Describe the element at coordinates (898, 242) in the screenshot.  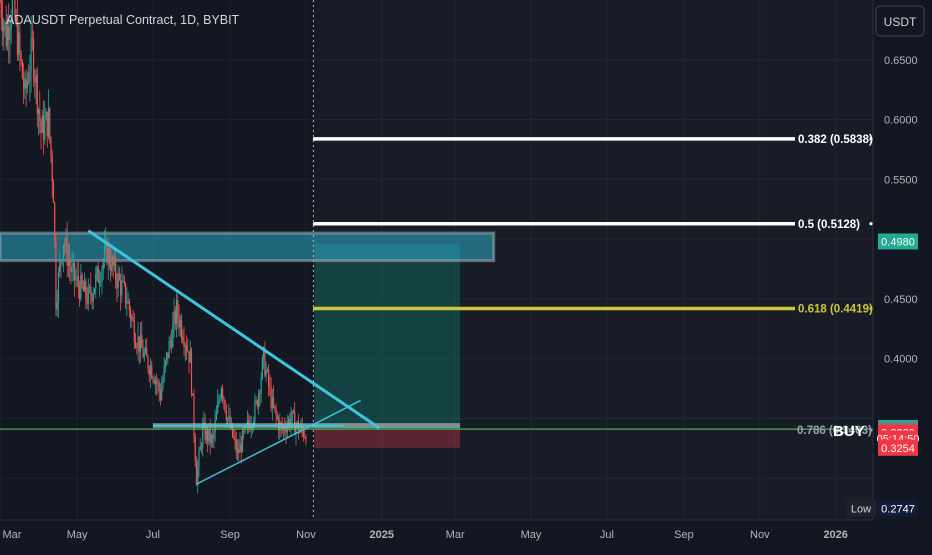
I see `price-badge-value: 0.4980` at that location.